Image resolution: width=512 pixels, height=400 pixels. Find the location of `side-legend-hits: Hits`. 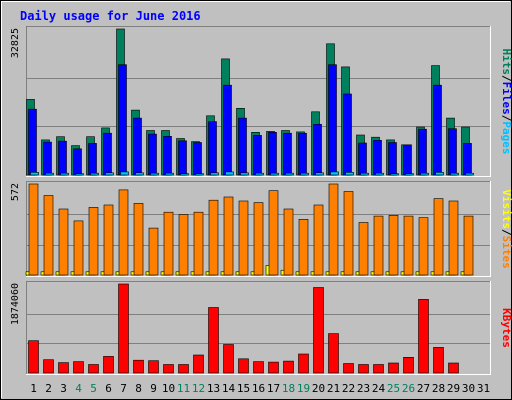

side-legend-hits: Hits is located at coordinates (506, 62).